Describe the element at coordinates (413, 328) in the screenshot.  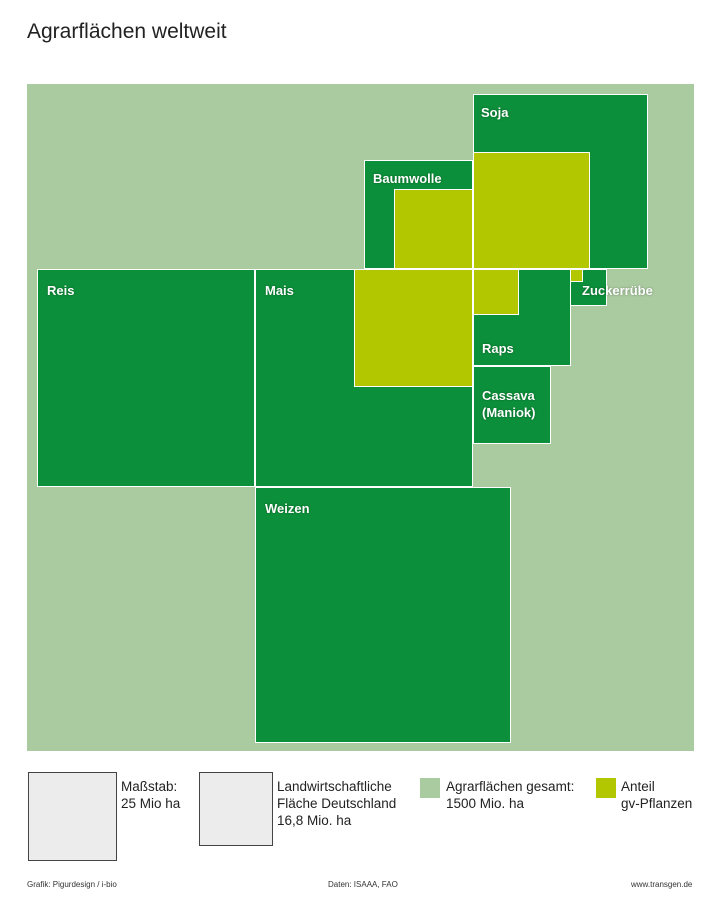
I see `mais-gv-area` at that location.